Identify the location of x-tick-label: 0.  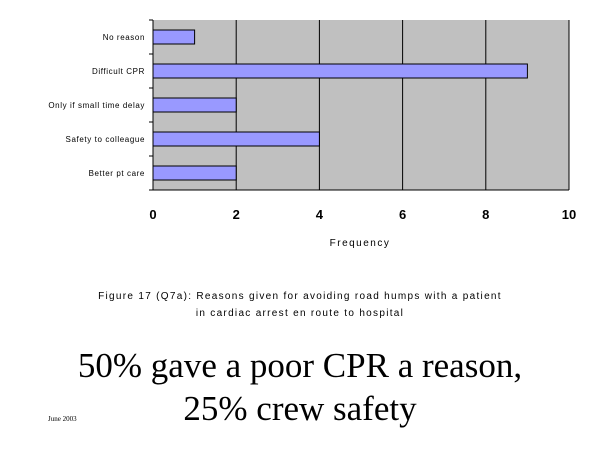
(152, 214).